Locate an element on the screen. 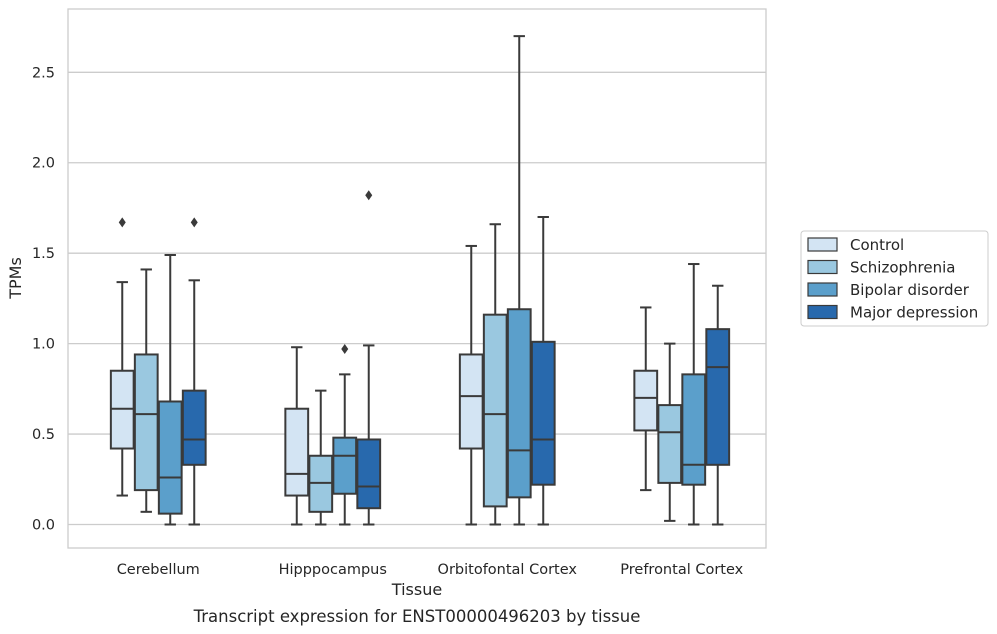 The height and width of the screenshot is (634, 997). legend-label: Bipolar disorder is located at coordinates (910, 290).